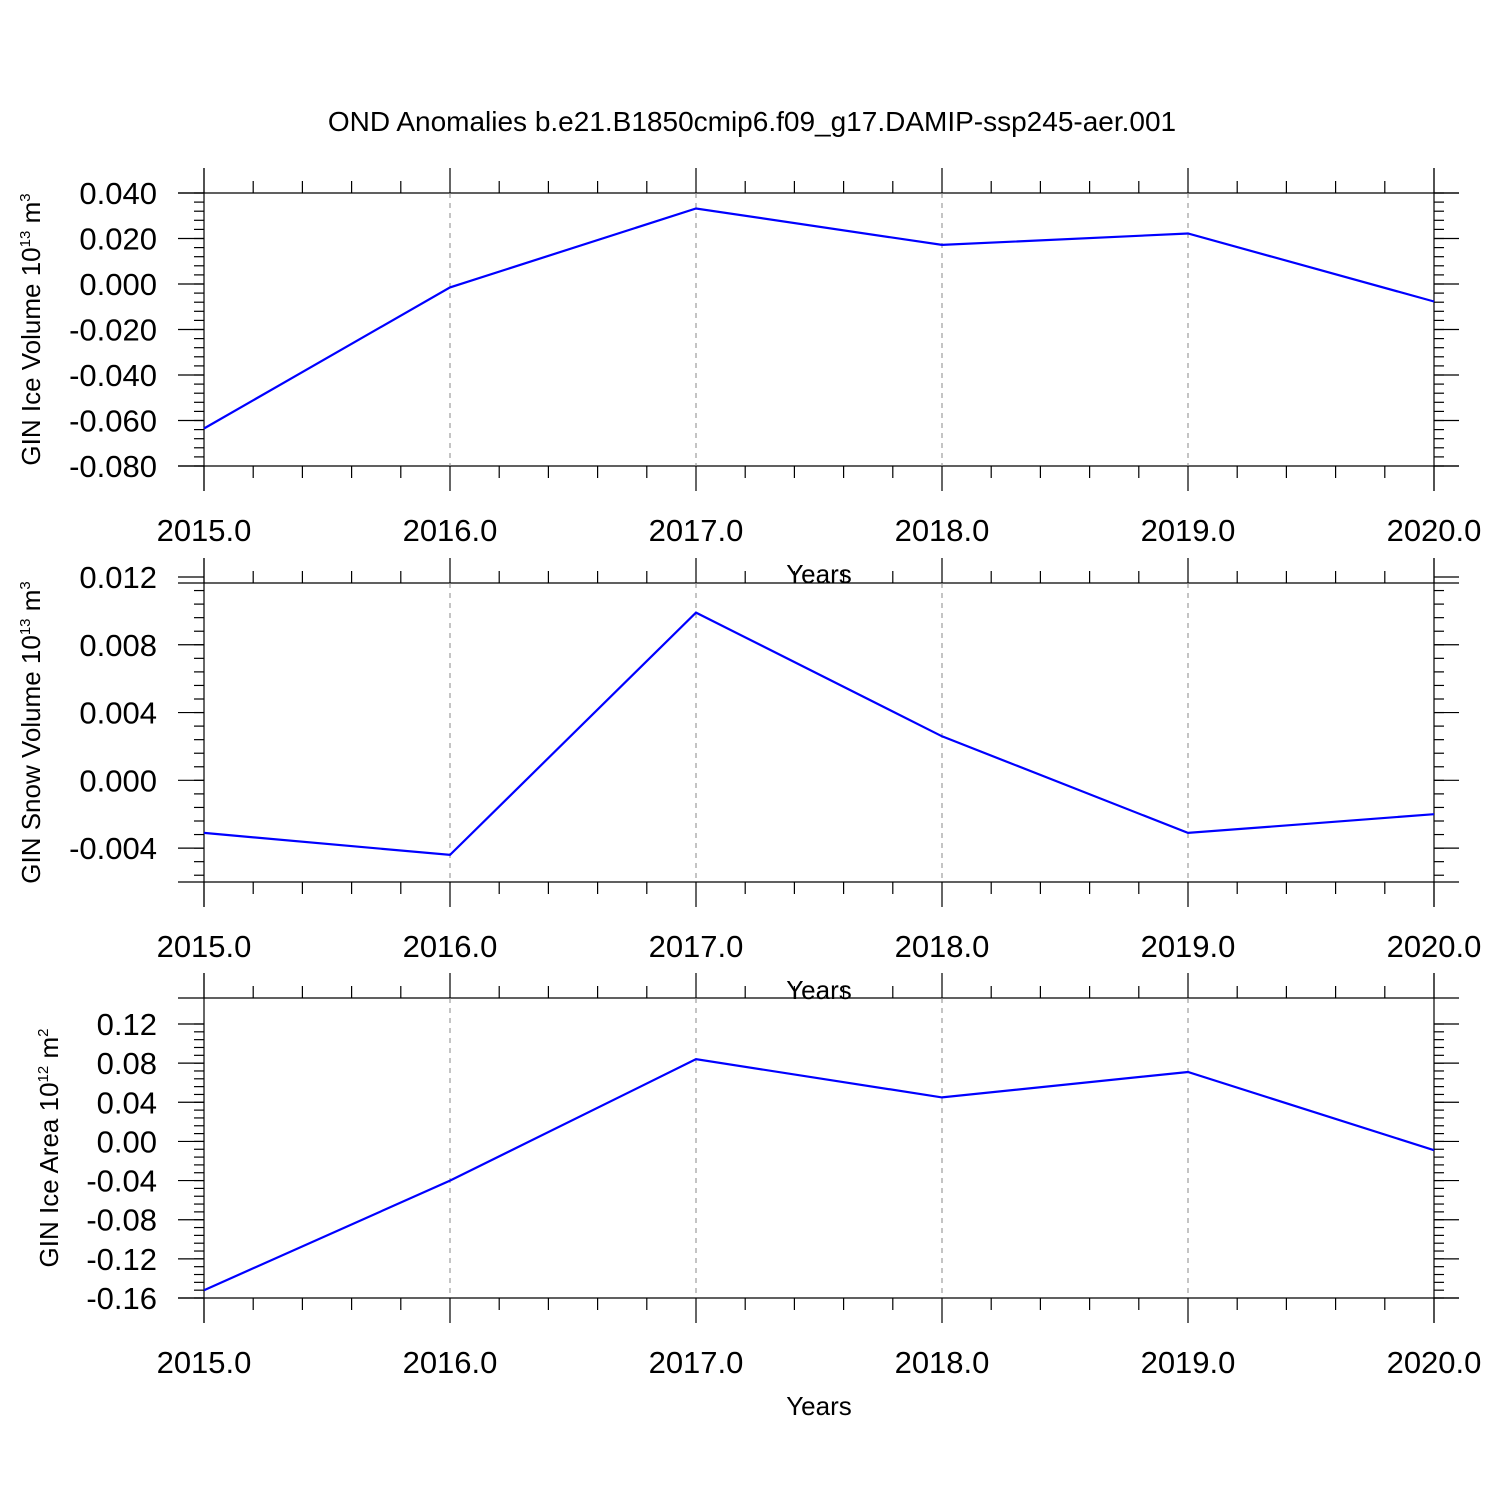 This screenshot has width=1500, height=1500. I want to click on y-tick-label: -0.004, so click(113, 848).